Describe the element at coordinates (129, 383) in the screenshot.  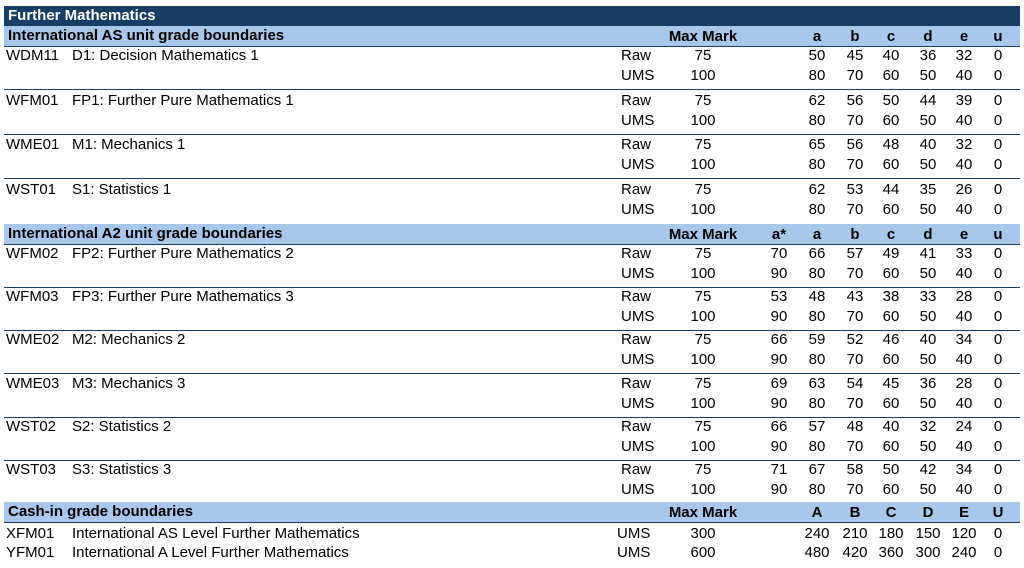
I see `unit-name: M3: Mechanics 3` at that location.